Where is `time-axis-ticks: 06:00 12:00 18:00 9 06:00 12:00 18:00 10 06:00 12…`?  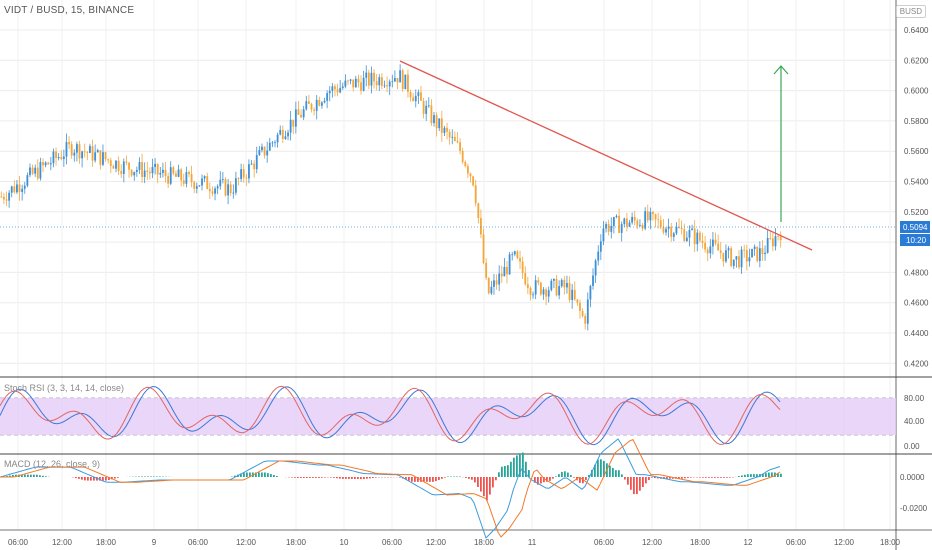 time-axis-ticks: 06:00 12:00 18:00 9 06:00 12:00 18:00 10 06:00 12… is located at coordinates (454, 542).